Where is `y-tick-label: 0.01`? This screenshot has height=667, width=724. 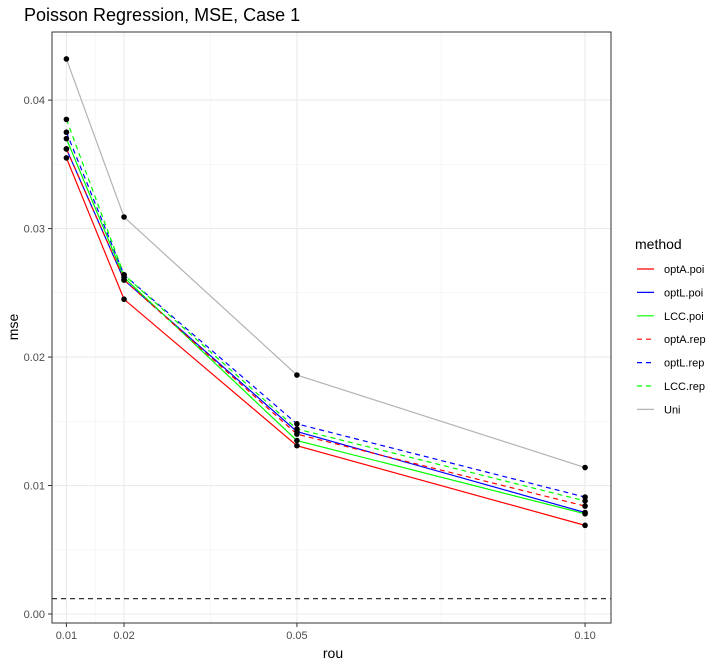 y-tick-label: 0.01 is located at coordinates (34, 487).